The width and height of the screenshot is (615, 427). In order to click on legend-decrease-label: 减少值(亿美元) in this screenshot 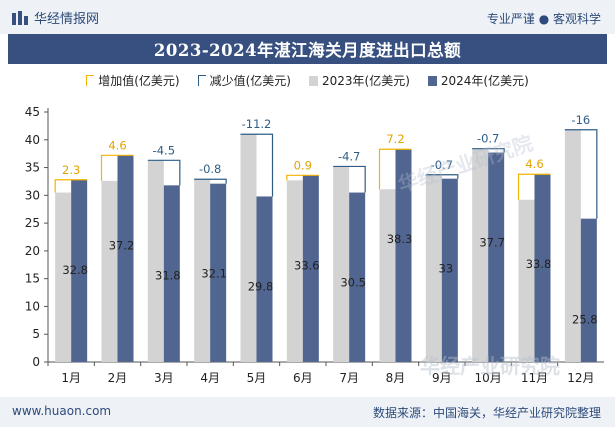, I will do `click(250, 81)`.